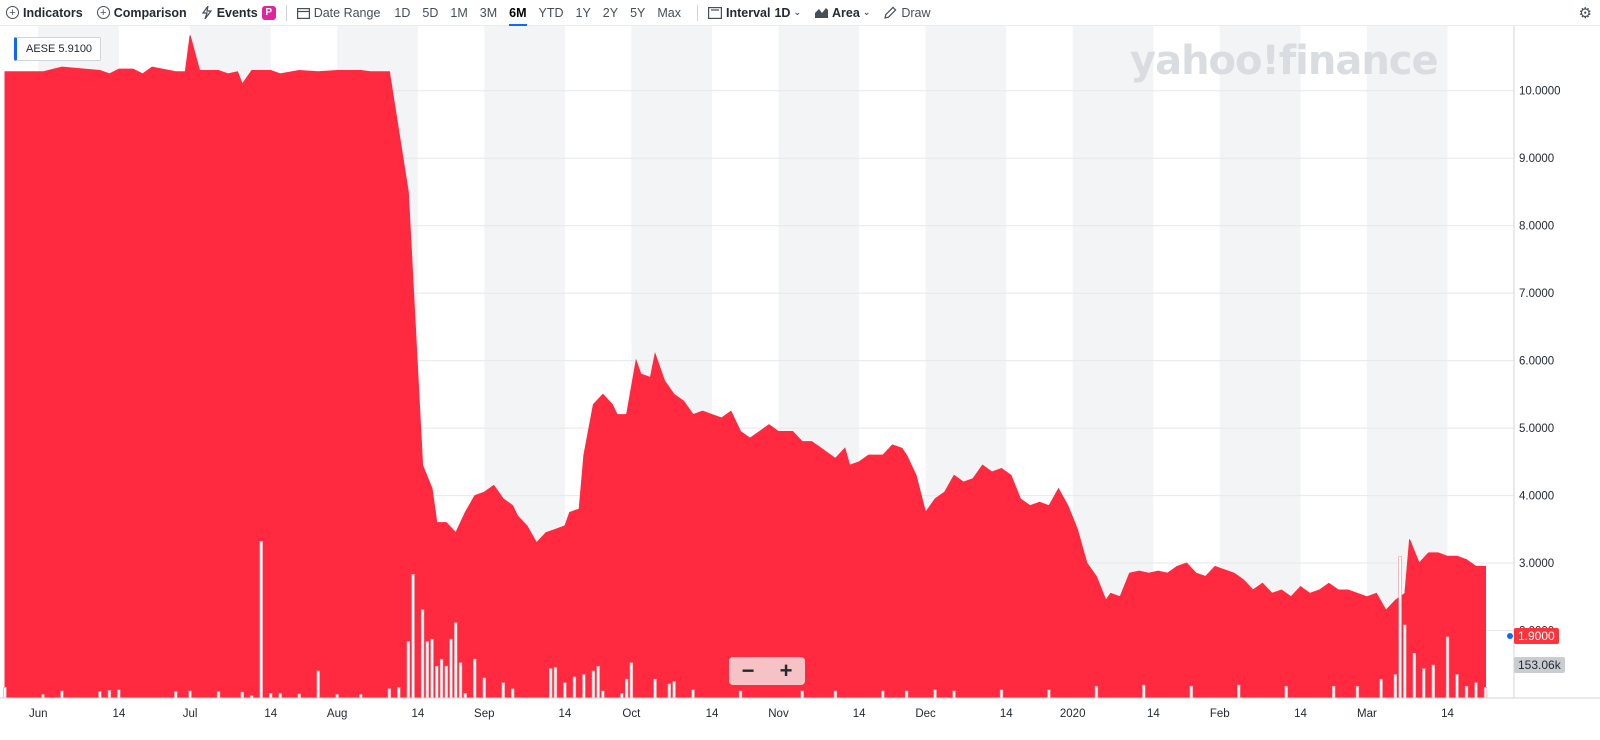  Describe the element at coordinates (638, 12) in the screenshot. I see `range-5y-button: 5Y` at that location.